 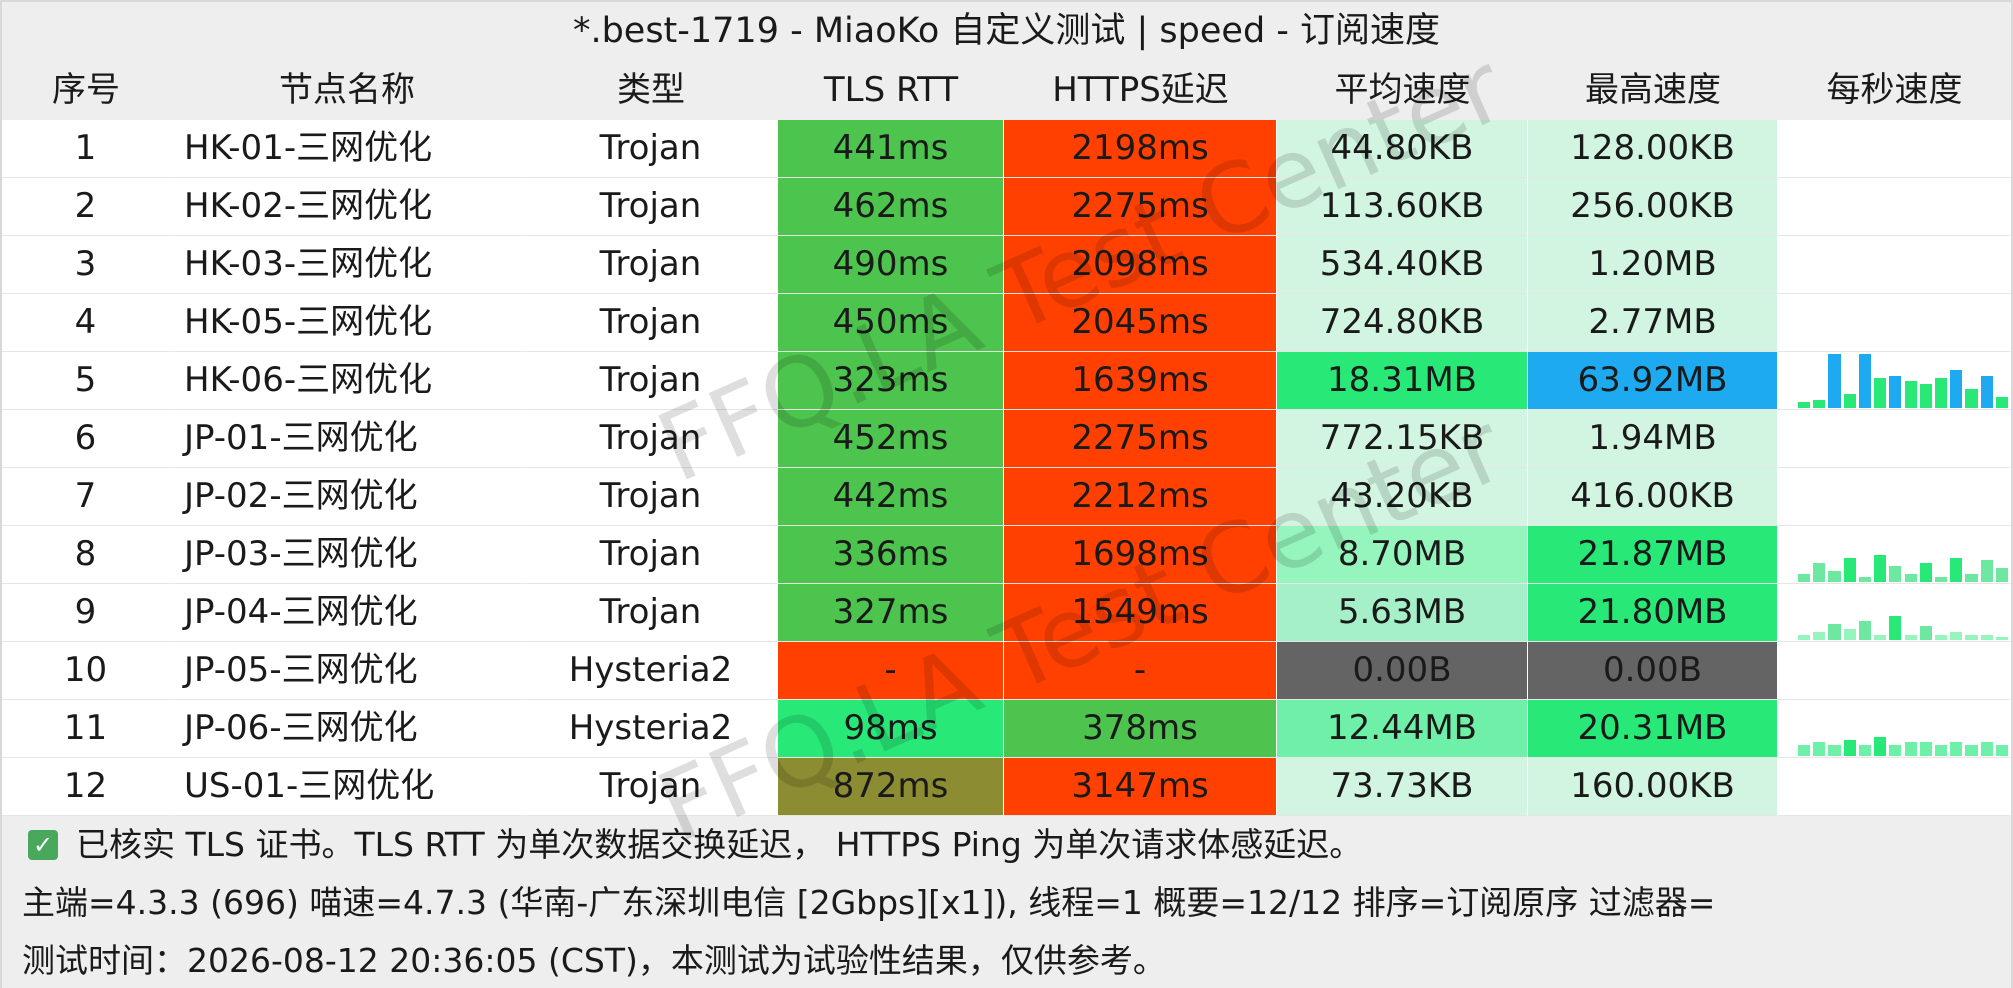 What do you see at coordinates (891, 265) in the screenshot?
I see `cell-tls-rtt: 490ms` at bounding box center [891, 265].